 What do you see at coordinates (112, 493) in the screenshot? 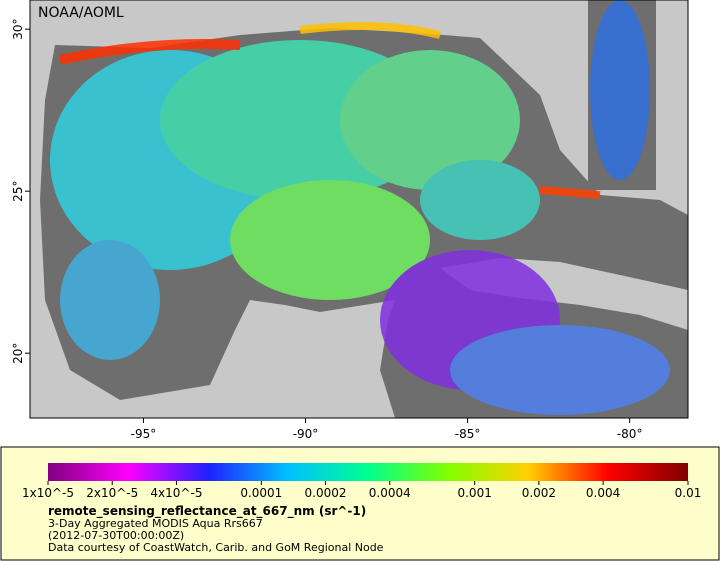
I see `colorbar-tick-label: 2x10^-5` at bounding box center [112, 493].